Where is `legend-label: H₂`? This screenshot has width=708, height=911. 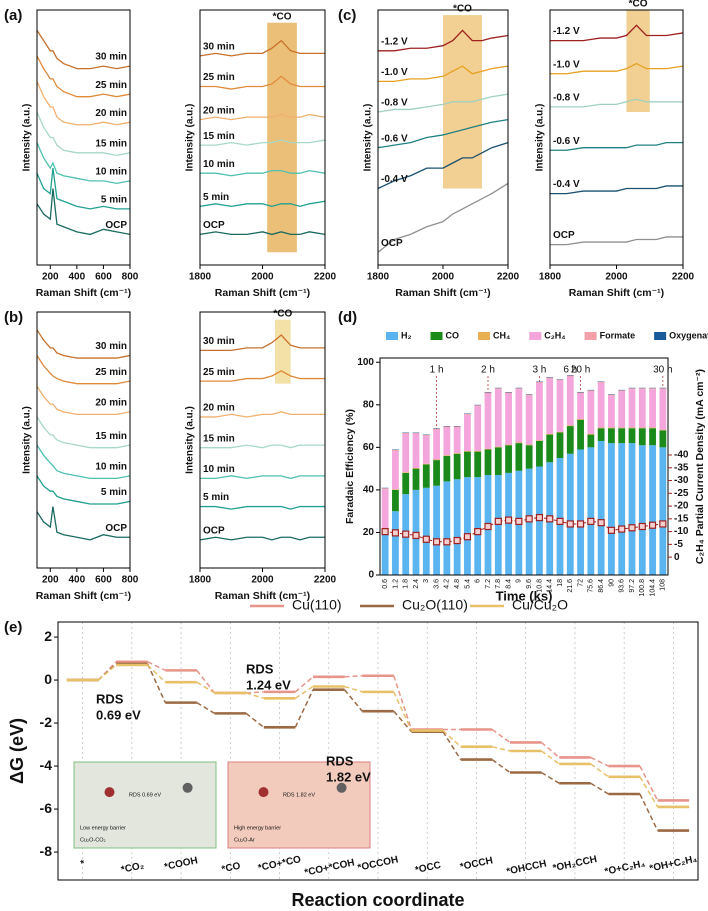 legend-label: H₂ is located at coordinates (406, 335).